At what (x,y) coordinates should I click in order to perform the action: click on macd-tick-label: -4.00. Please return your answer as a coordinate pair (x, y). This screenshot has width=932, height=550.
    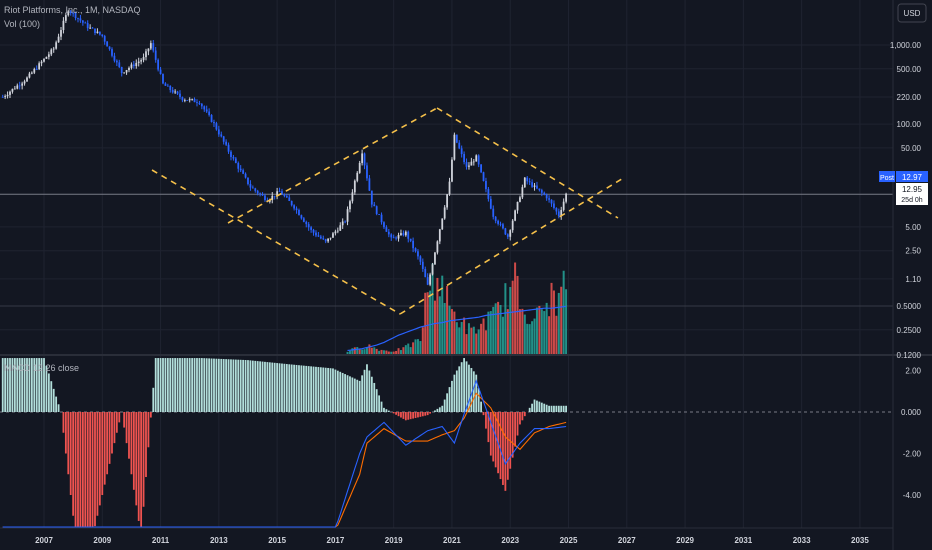
    Looking at the image, I should click on (912, 495).